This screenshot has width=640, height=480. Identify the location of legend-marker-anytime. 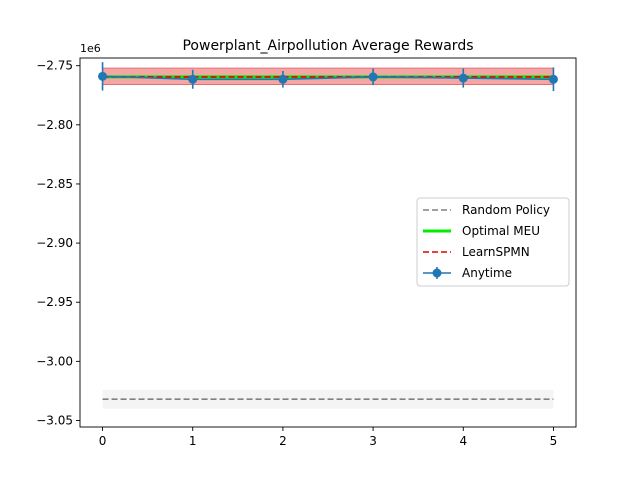
(437, 273).